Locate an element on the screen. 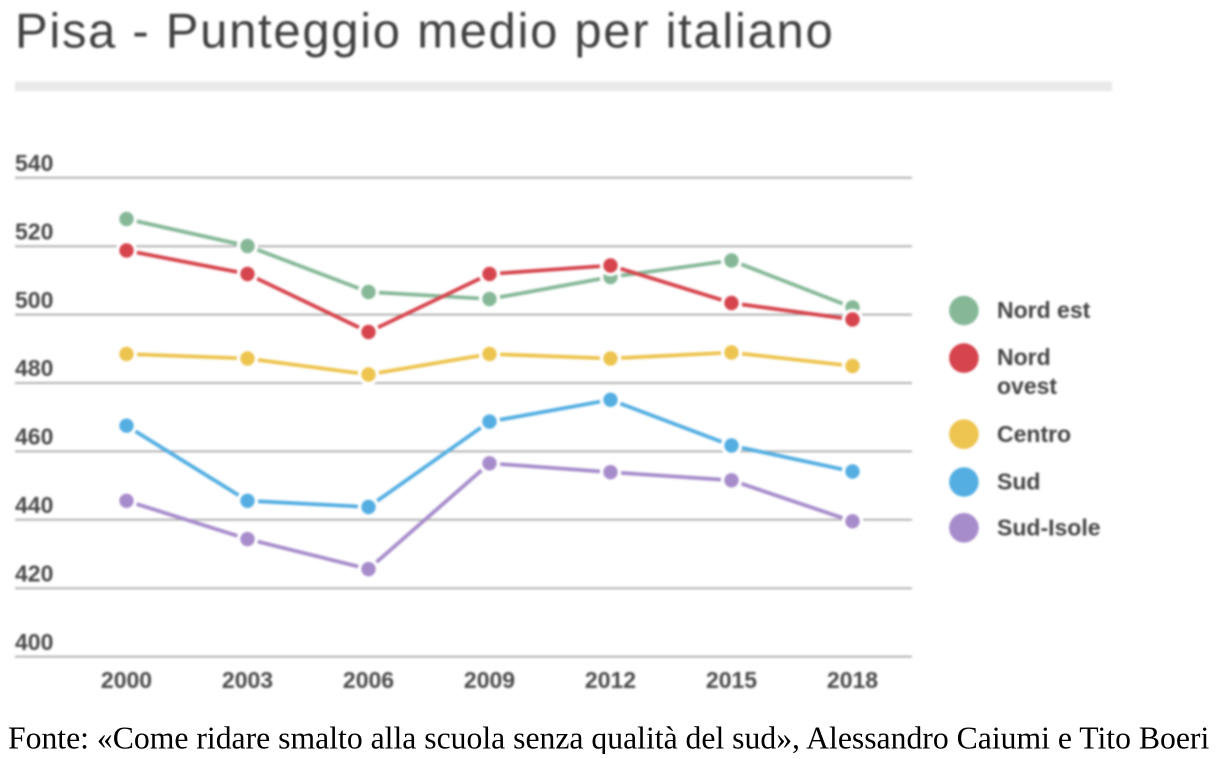 This screenshot has width=1216, height=759. svg-text: 2006 is located at coordinates (368, 680).